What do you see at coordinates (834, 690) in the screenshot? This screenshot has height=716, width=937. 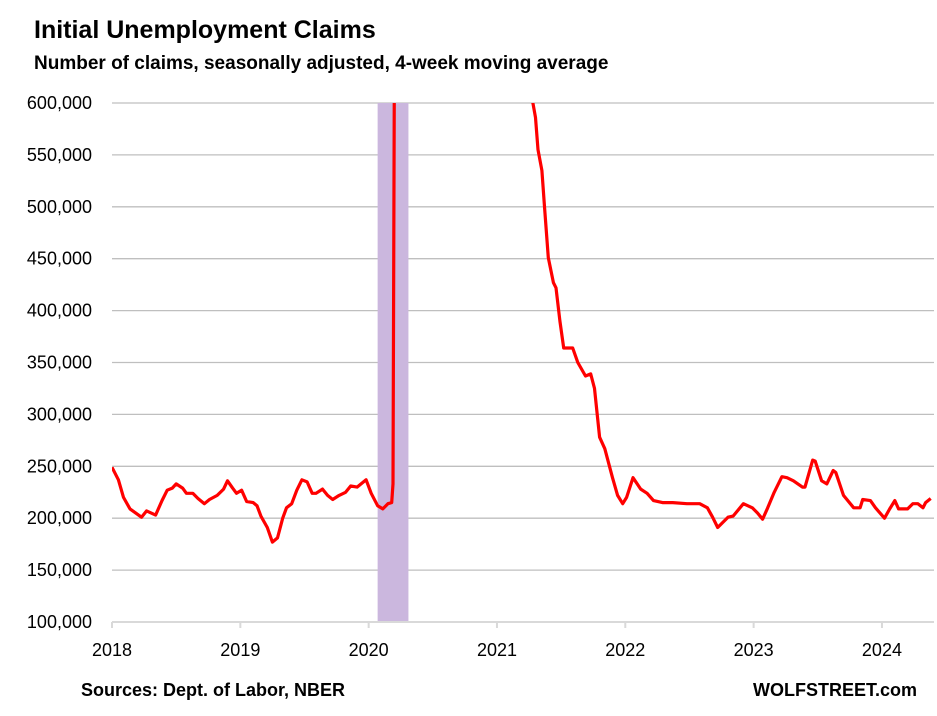 I see `brand-label: WOLFSTREET.com` at bounding box center [834, 690].